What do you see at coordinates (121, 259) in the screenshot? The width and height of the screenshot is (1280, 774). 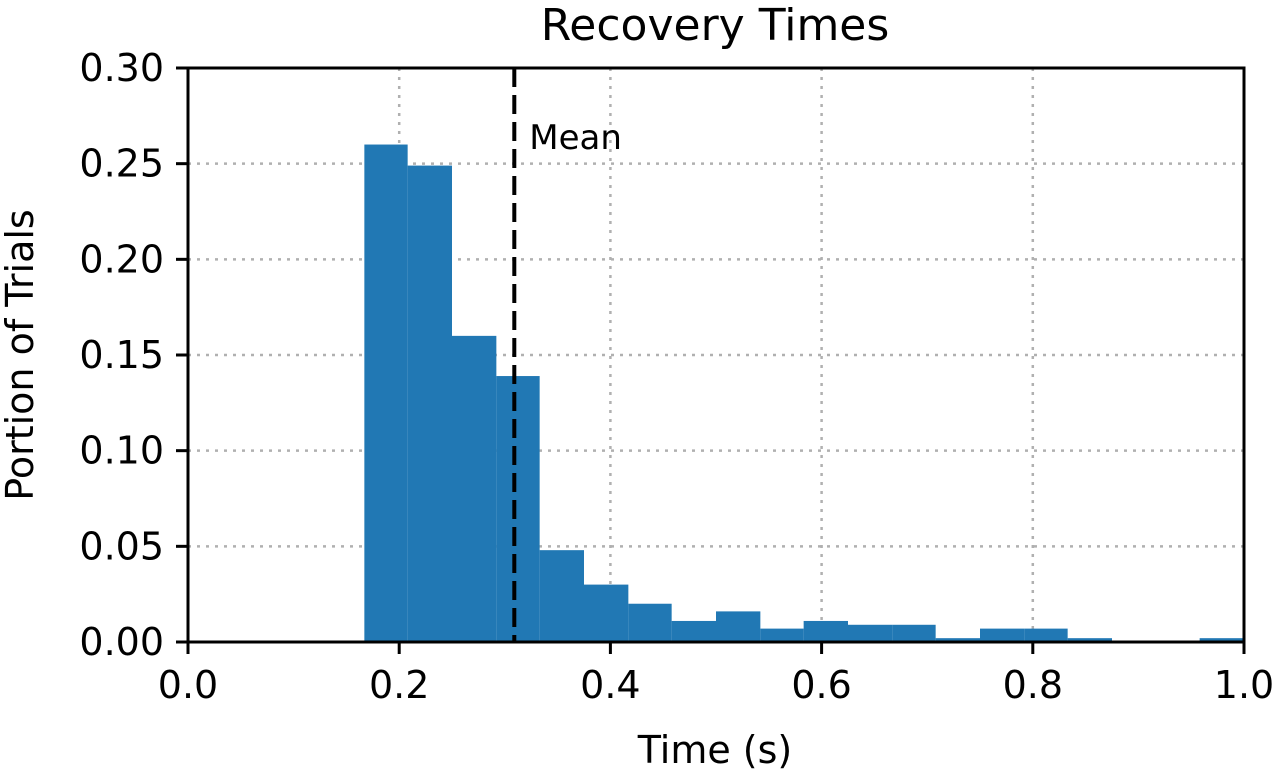 I see `y-tick-label: 0.20` at bounding box center [121, 259].